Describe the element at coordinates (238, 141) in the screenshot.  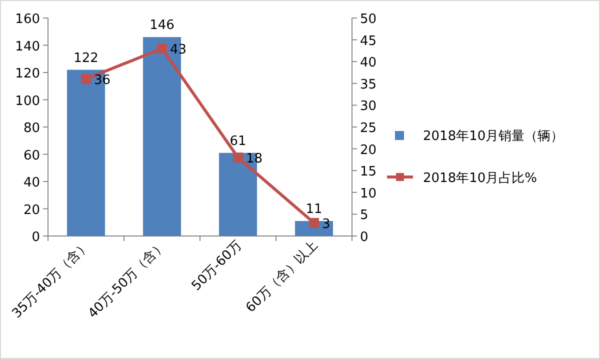
I see `data-label: 61` at that location.